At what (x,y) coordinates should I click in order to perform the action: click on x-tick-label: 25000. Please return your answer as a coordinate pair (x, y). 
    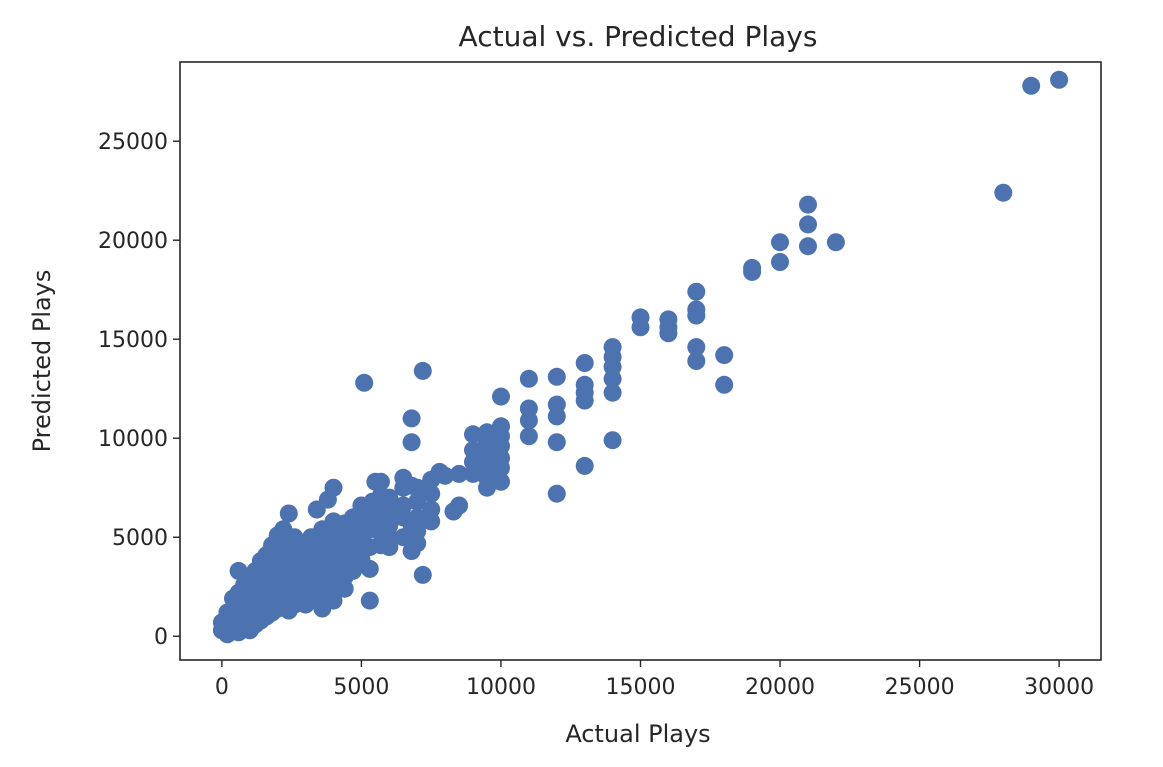
    Looking at the image, I should click on (920, 687).